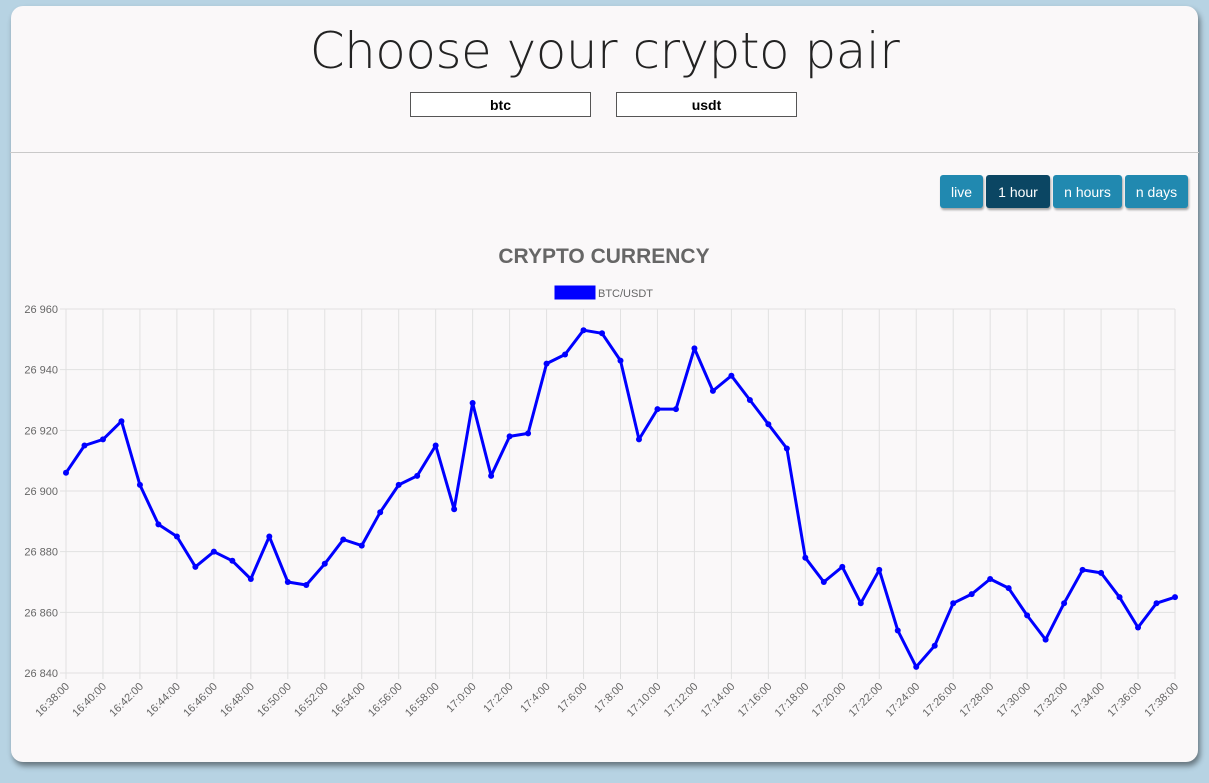 This screenshot has width=1209, height=783. What do you see at coordinates (866, 700) in the screenshot?
I see `x-tick-label: 17:22:00` at bounding box center [866, 700].